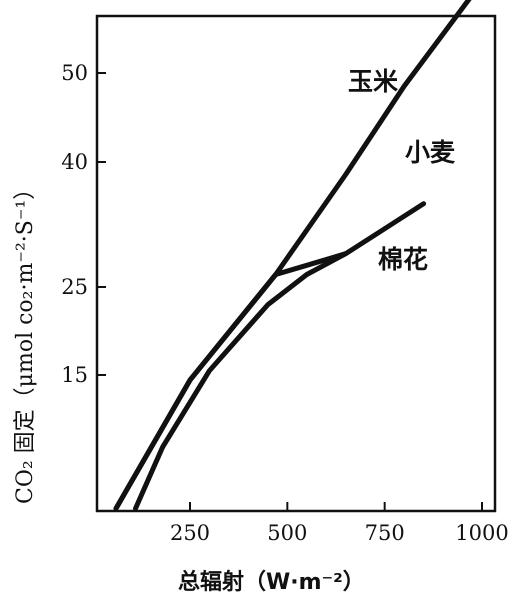  I want to click on x-axis-ticks: 250 500 750 1000, so click(339, 523).